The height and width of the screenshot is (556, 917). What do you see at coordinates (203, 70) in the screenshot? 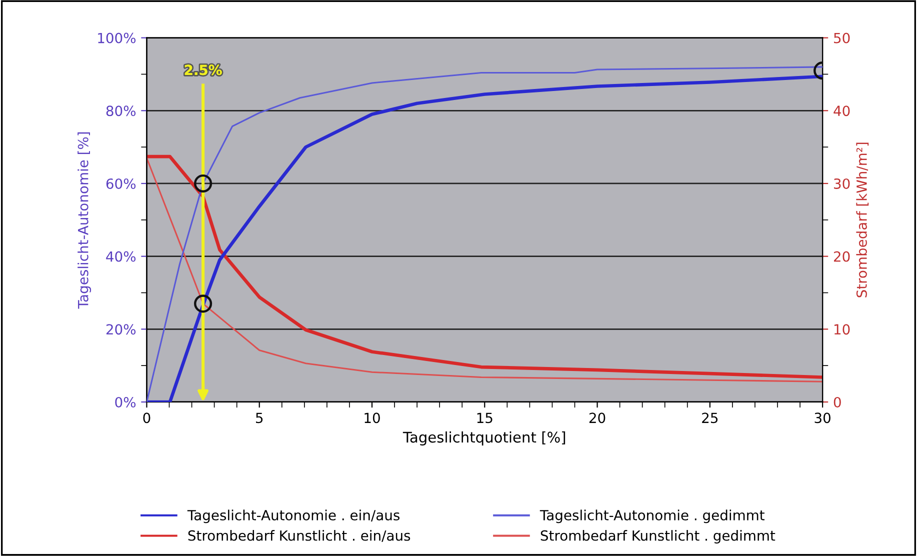
I see `ref-line-label: 2.5%` at bounding box center [203, 70].